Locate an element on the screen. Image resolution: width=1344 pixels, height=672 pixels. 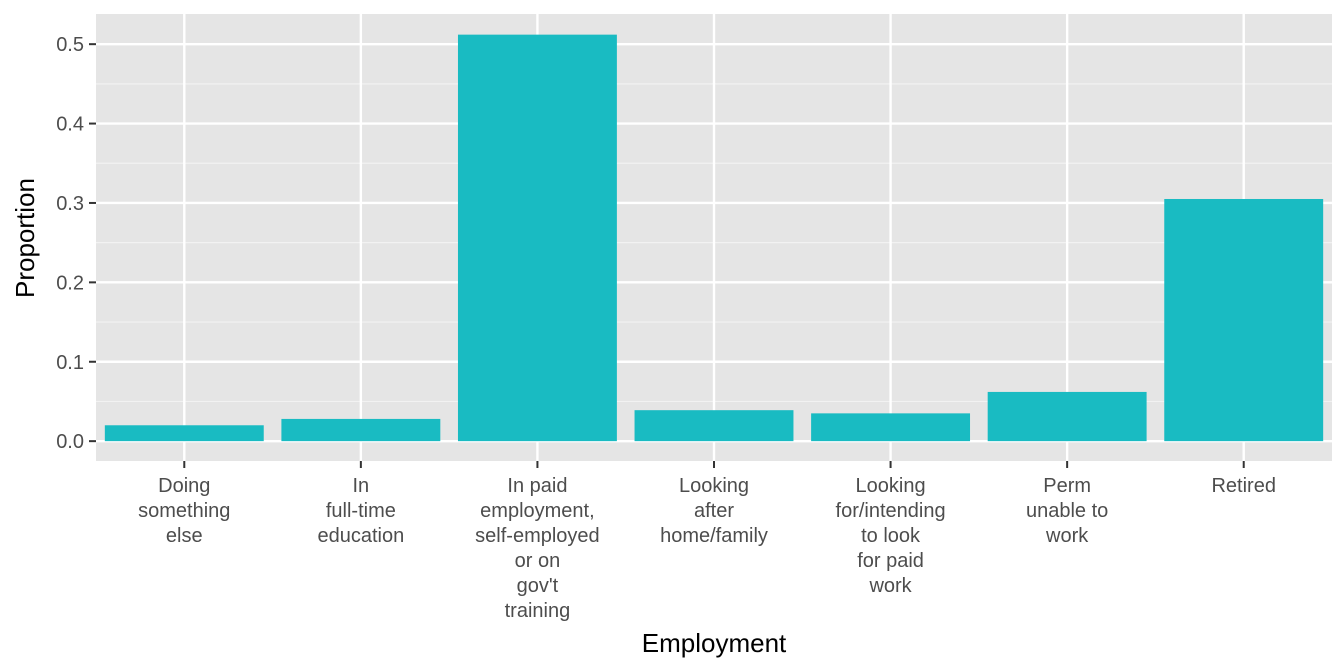
y-tick-label: 0.1 is located at coordinates (70, 363).